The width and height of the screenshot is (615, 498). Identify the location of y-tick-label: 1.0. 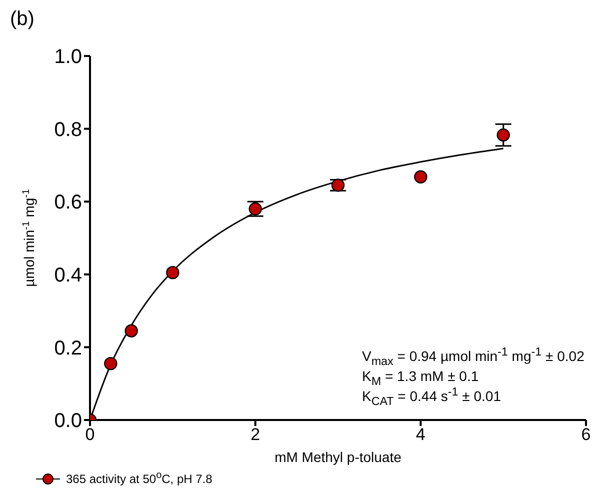
(68, 57).